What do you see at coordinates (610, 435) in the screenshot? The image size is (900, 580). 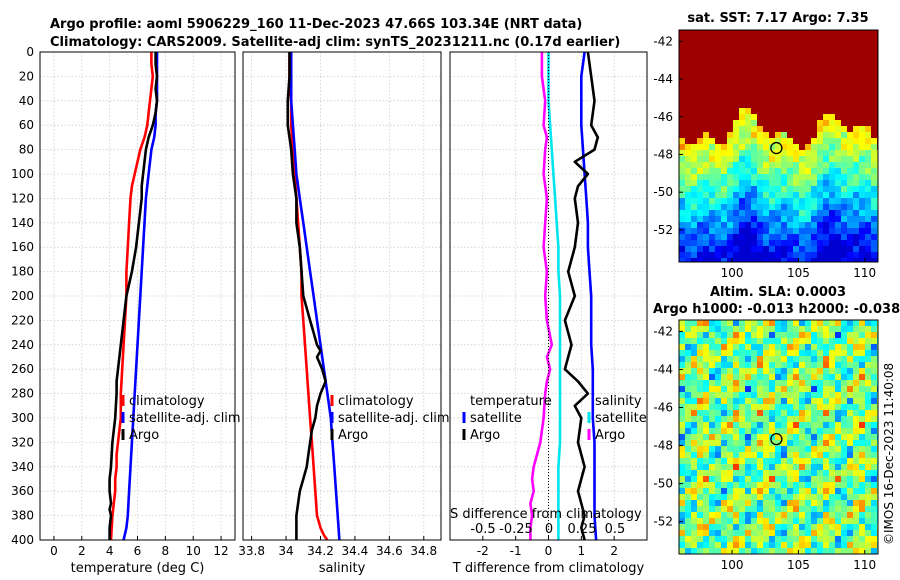 I see `legend-label: Argo` at bounding box center [610, 435].